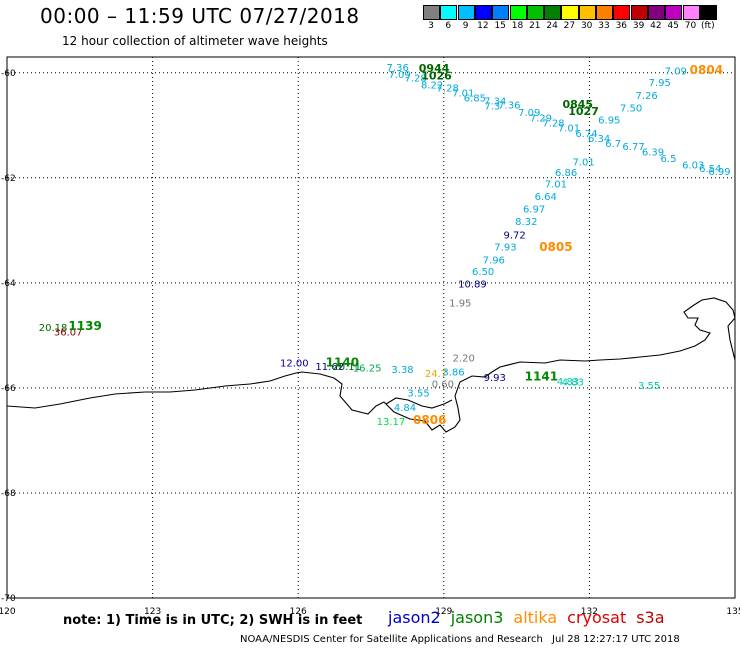  Describe the element at coordinates (733, 612) in the screenshot. I see `longitude-label: 135` at that location.